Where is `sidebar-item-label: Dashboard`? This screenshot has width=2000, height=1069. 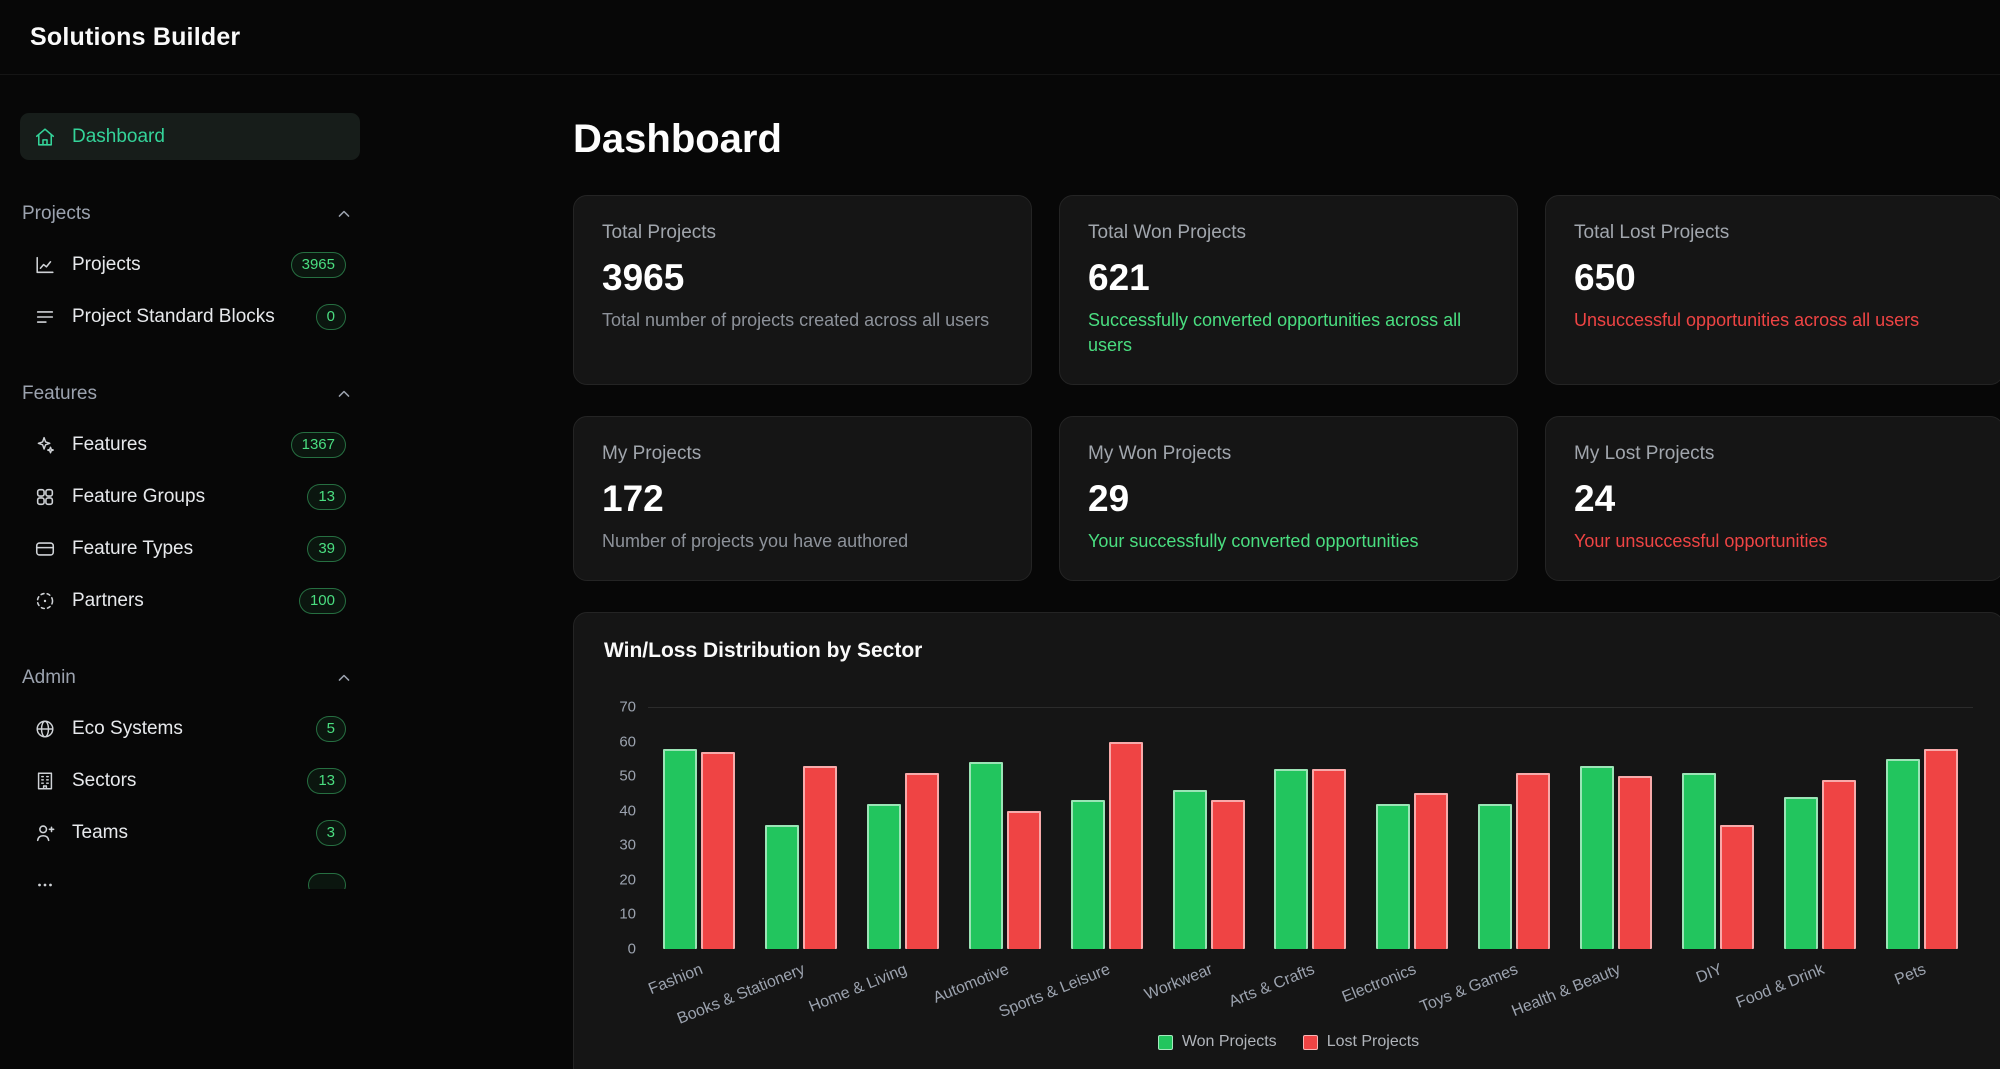 sidebar-item-label: Dashboard is located at coordinates (118, 136).